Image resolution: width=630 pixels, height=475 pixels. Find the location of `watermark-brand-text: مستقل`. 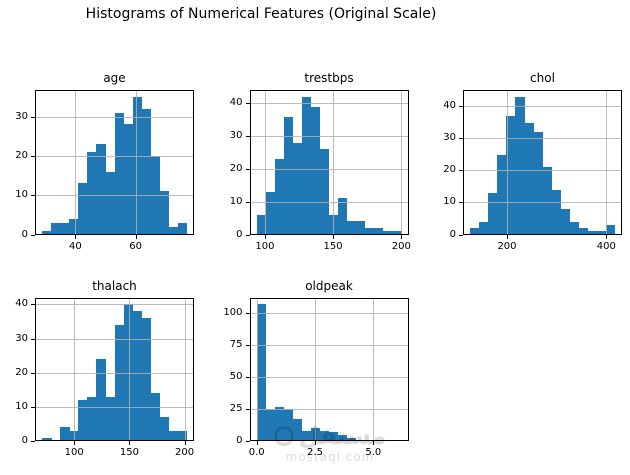

watermark-brand-text: مستقل is located at coordinates (342, 436).